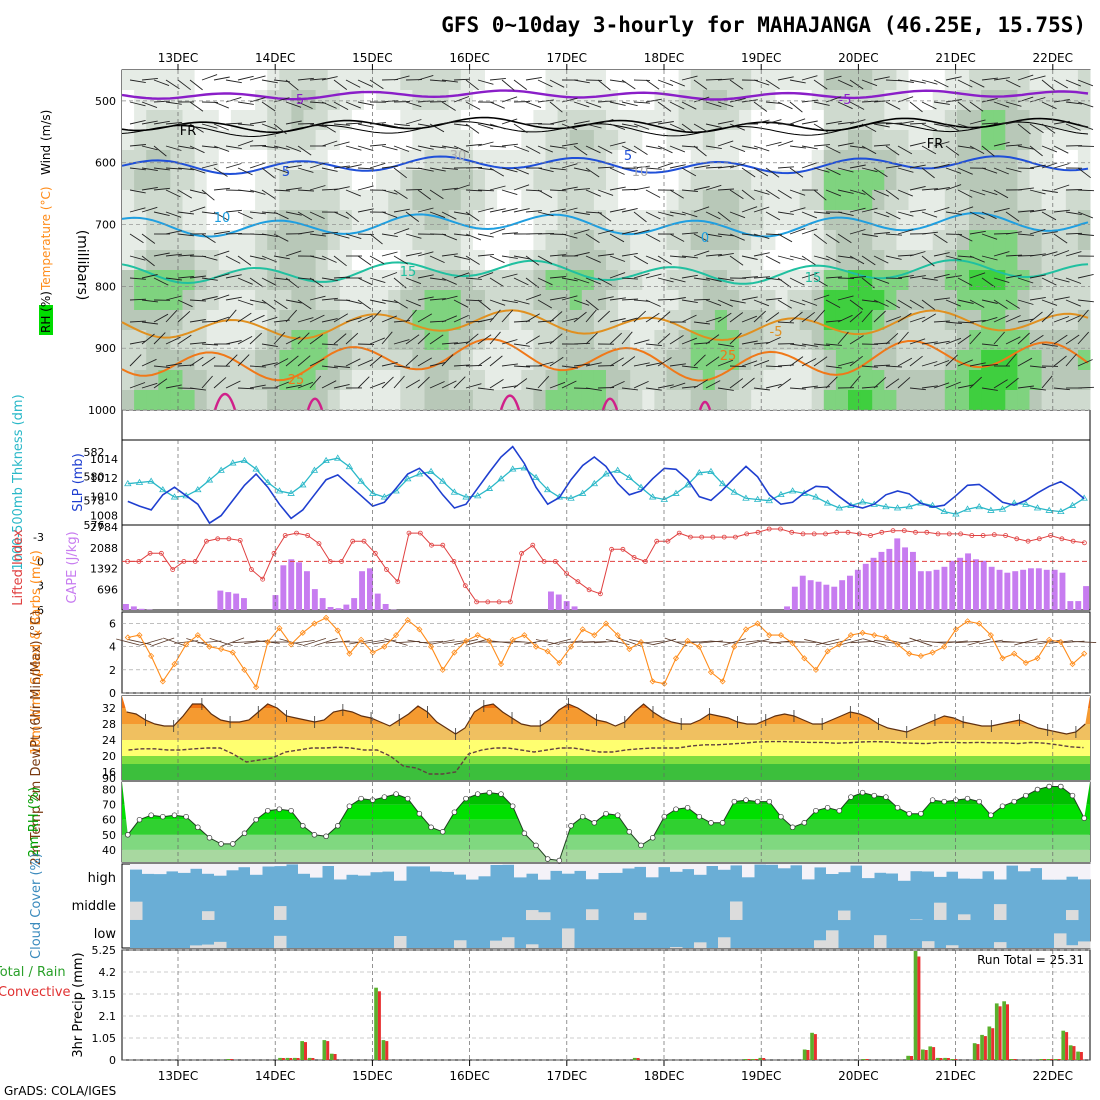 This screenshot has height=1100, width=1100. I want to click on middle-cloud-gap, so click(916, 920).